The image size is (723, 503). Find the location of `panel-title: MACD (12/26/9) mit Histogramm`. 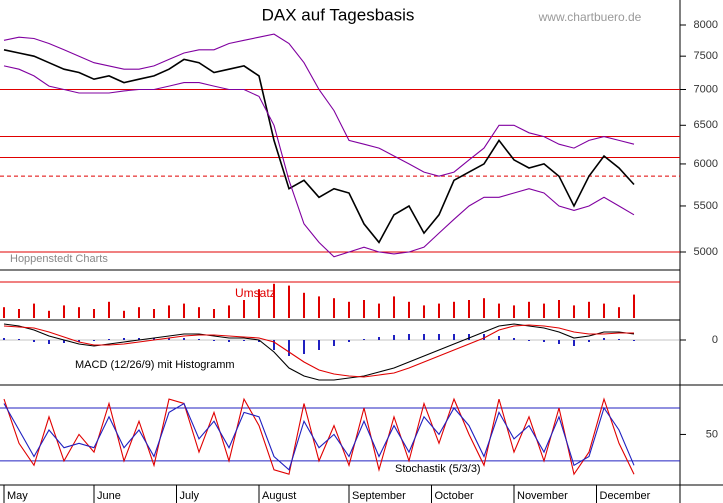

panel-title: MACD (12/26/9) mit Histogramm is located at coordinates (155, 365).